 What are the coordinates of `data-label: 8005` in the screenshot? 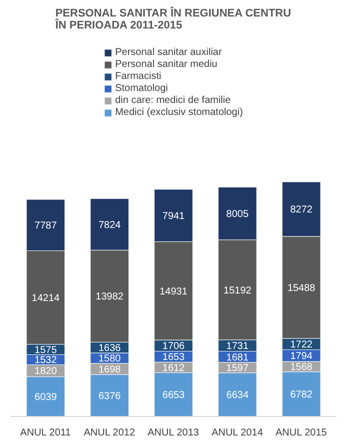 It's located at (237, 214).